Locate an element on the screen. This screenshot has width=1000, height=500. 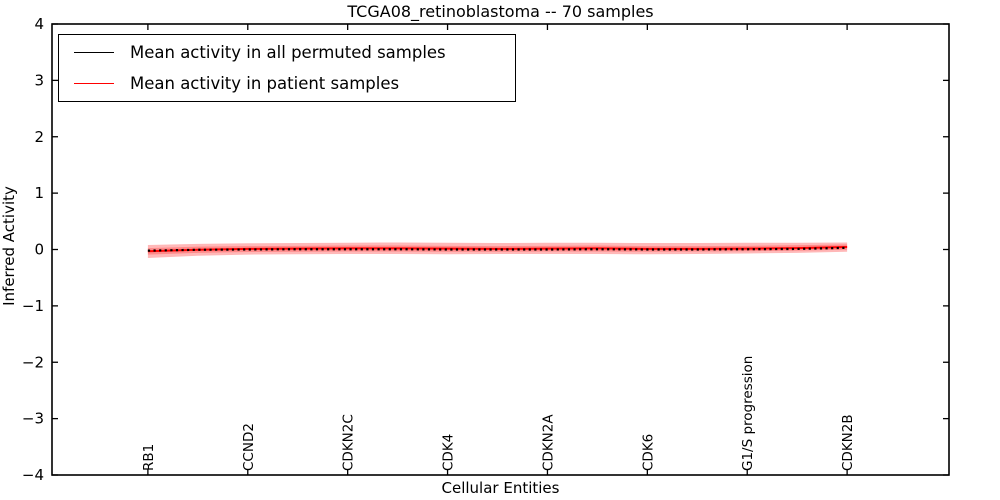
y-tick-label: 0 is located at coordinates (39, 250).